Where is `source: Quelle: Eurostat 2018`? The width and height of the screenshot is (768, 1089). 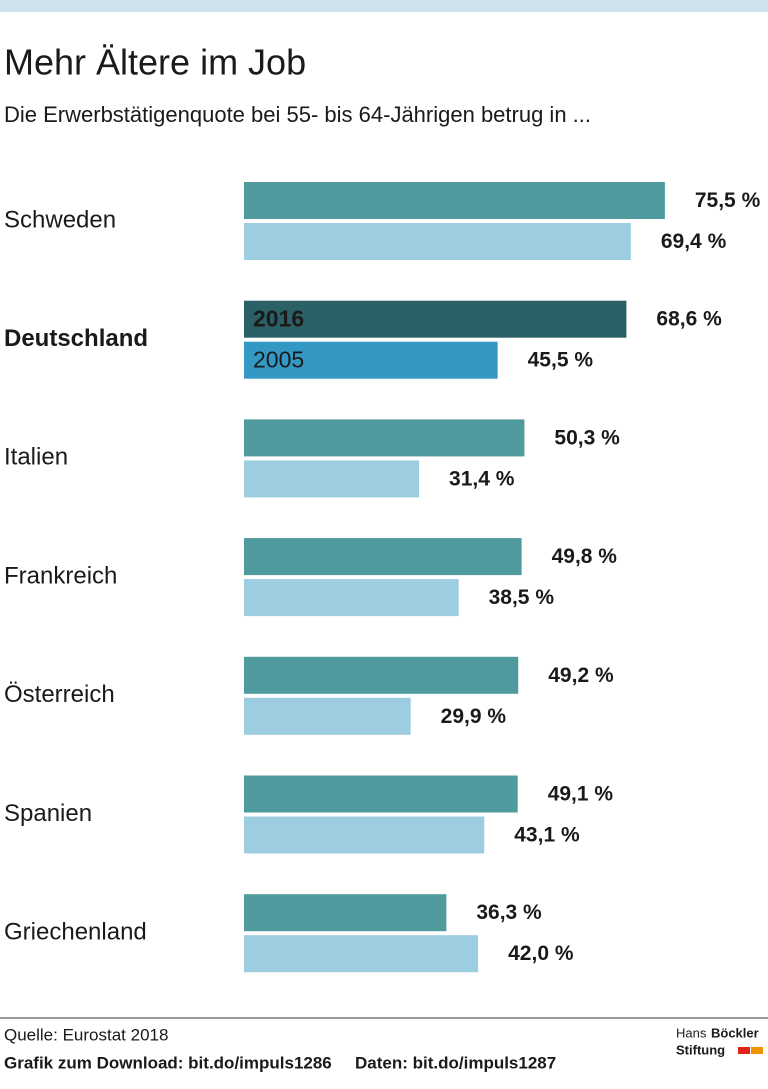
source: Quelle: Eurostat 2018 is located at coordinates (86, 1034).